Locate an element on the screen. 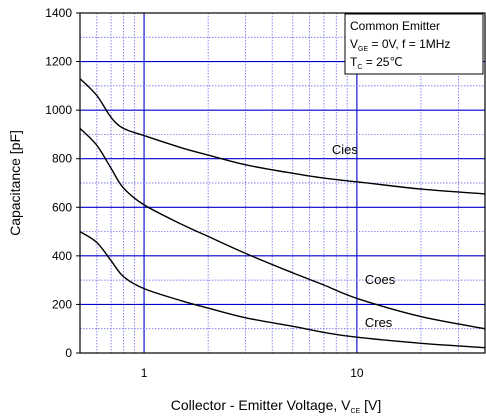 The height and width of the screenshot is (419, 486). x-tick-label: 10 is located at coordinates (357, 373).